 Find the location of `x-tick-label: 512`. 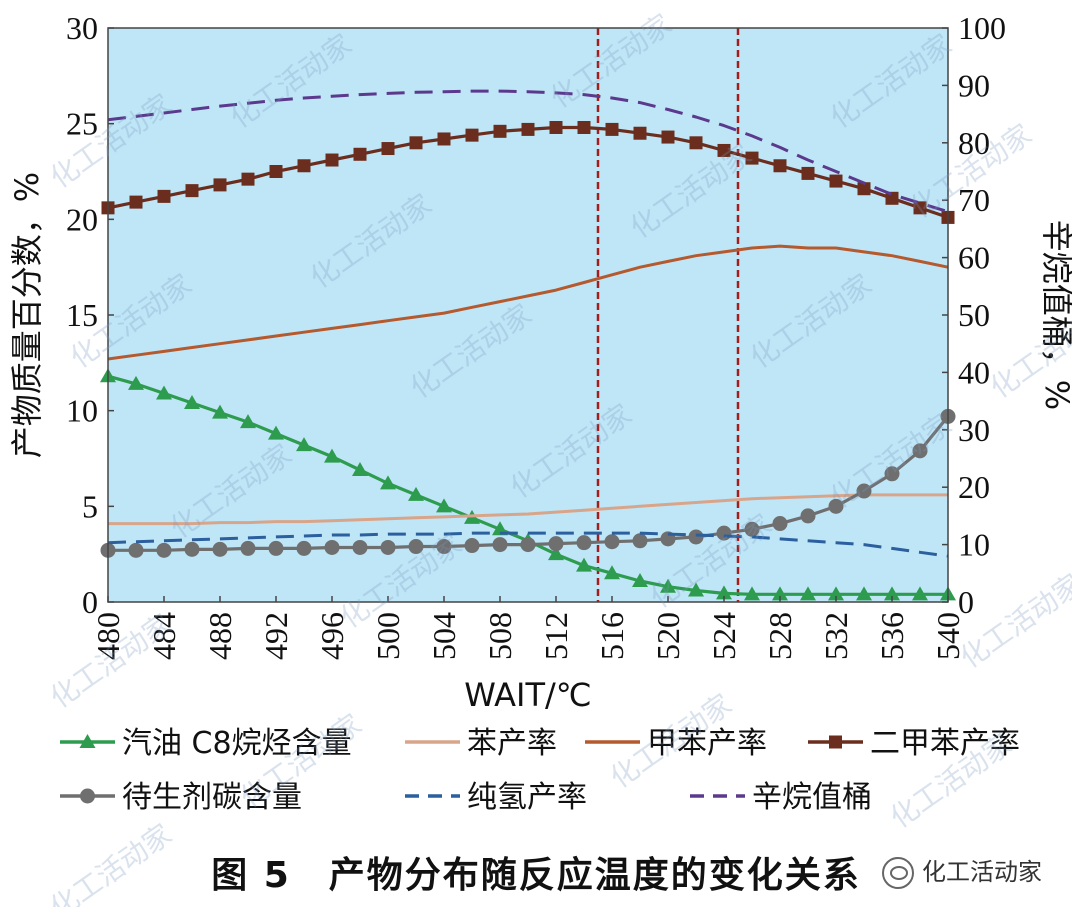

x-tick-label: 512 is located at coordinates (556, 636).